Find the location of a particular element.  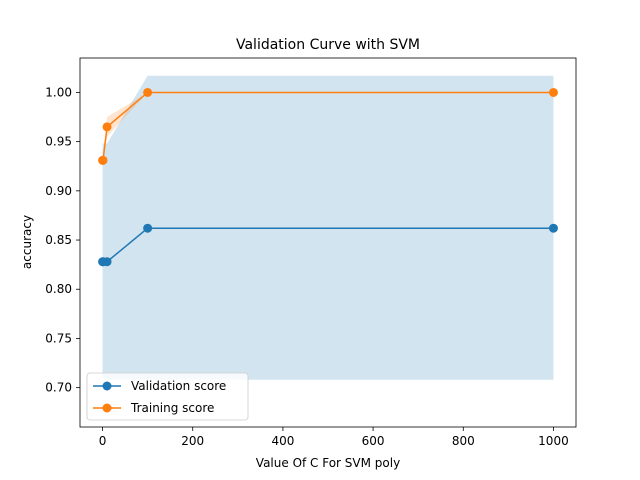

x-tick-label: 600 is located at coordinates (373, 441).